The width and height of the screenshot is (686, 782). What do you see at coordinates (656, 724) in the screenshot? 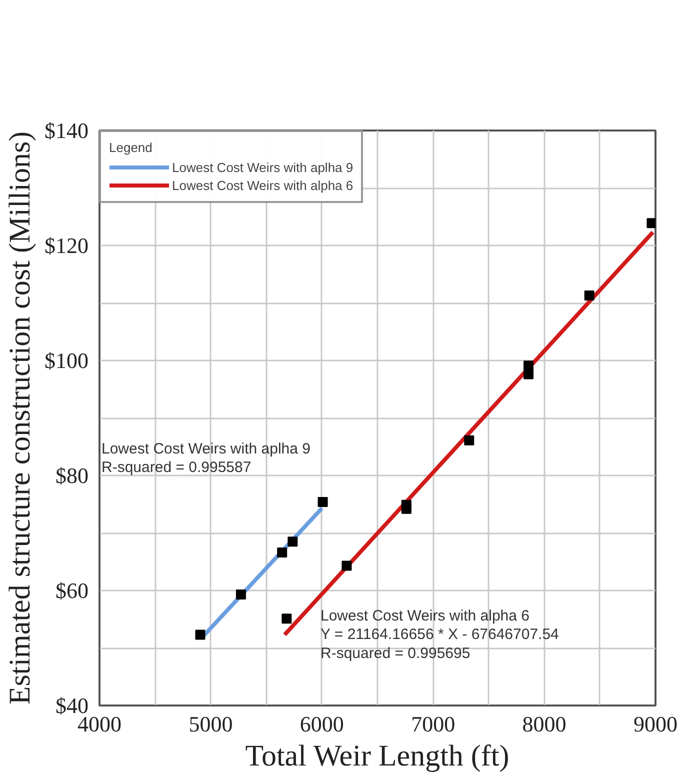
I see `x-tick-label: 9000` at bounding box center [656, 724].